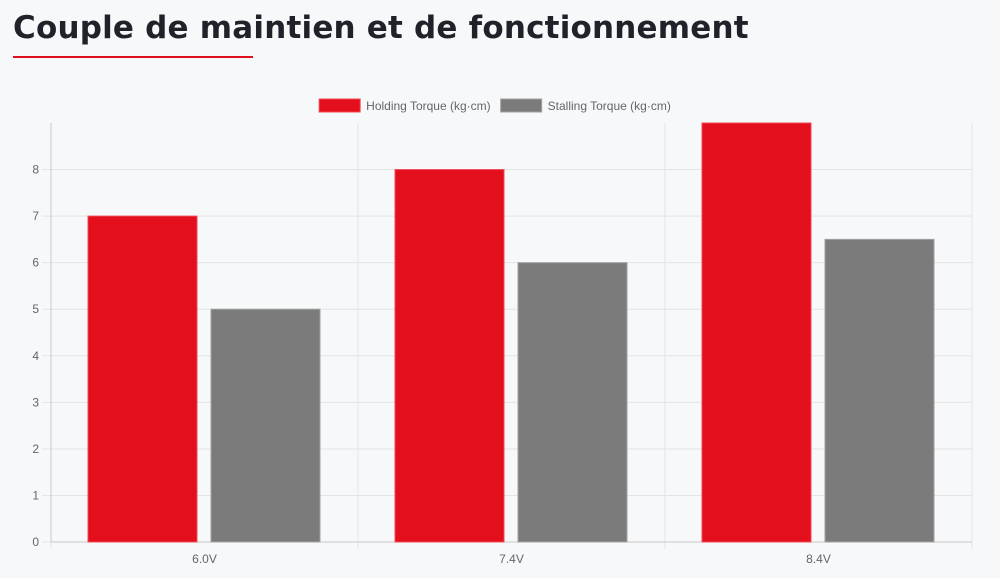 The image size is (1000, 578). I want to click on bar-holding-7.4V, so click(449, 356).